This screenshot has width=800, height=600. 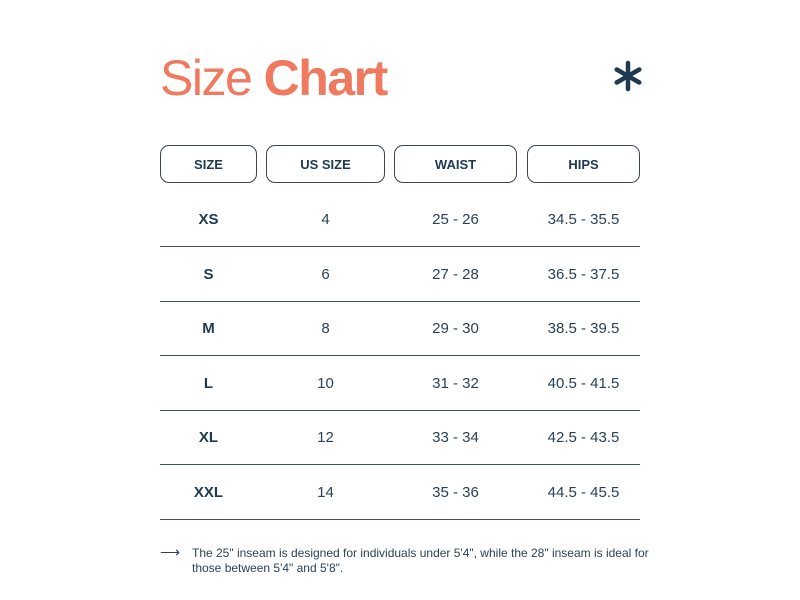 What do you see at coordinates (583, 219) in the screenshot?
I see `cell-hips: 34.5 - 35.5` at bounding box center [583, 219].